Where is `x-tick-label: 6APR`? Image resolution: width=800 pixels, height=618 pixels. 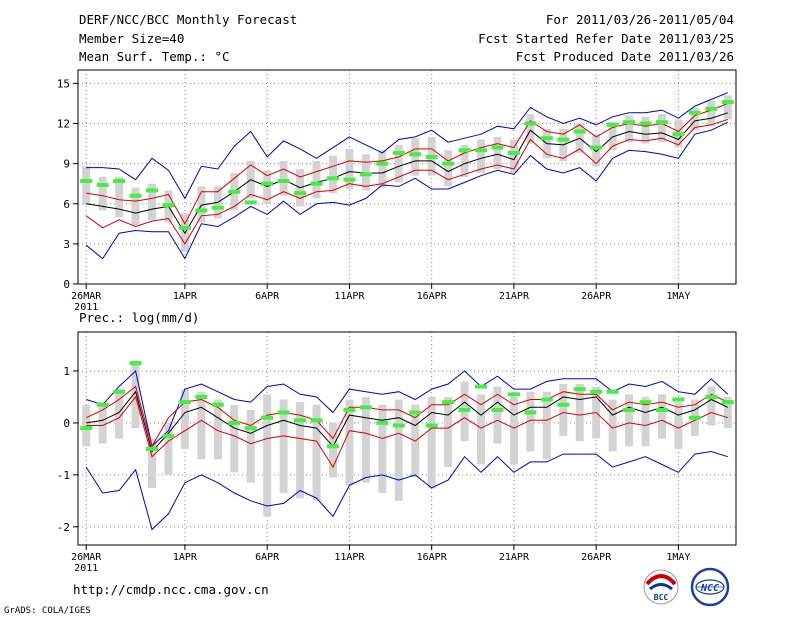 x-tick-label: 6APR is located at coordinates (267, 557).